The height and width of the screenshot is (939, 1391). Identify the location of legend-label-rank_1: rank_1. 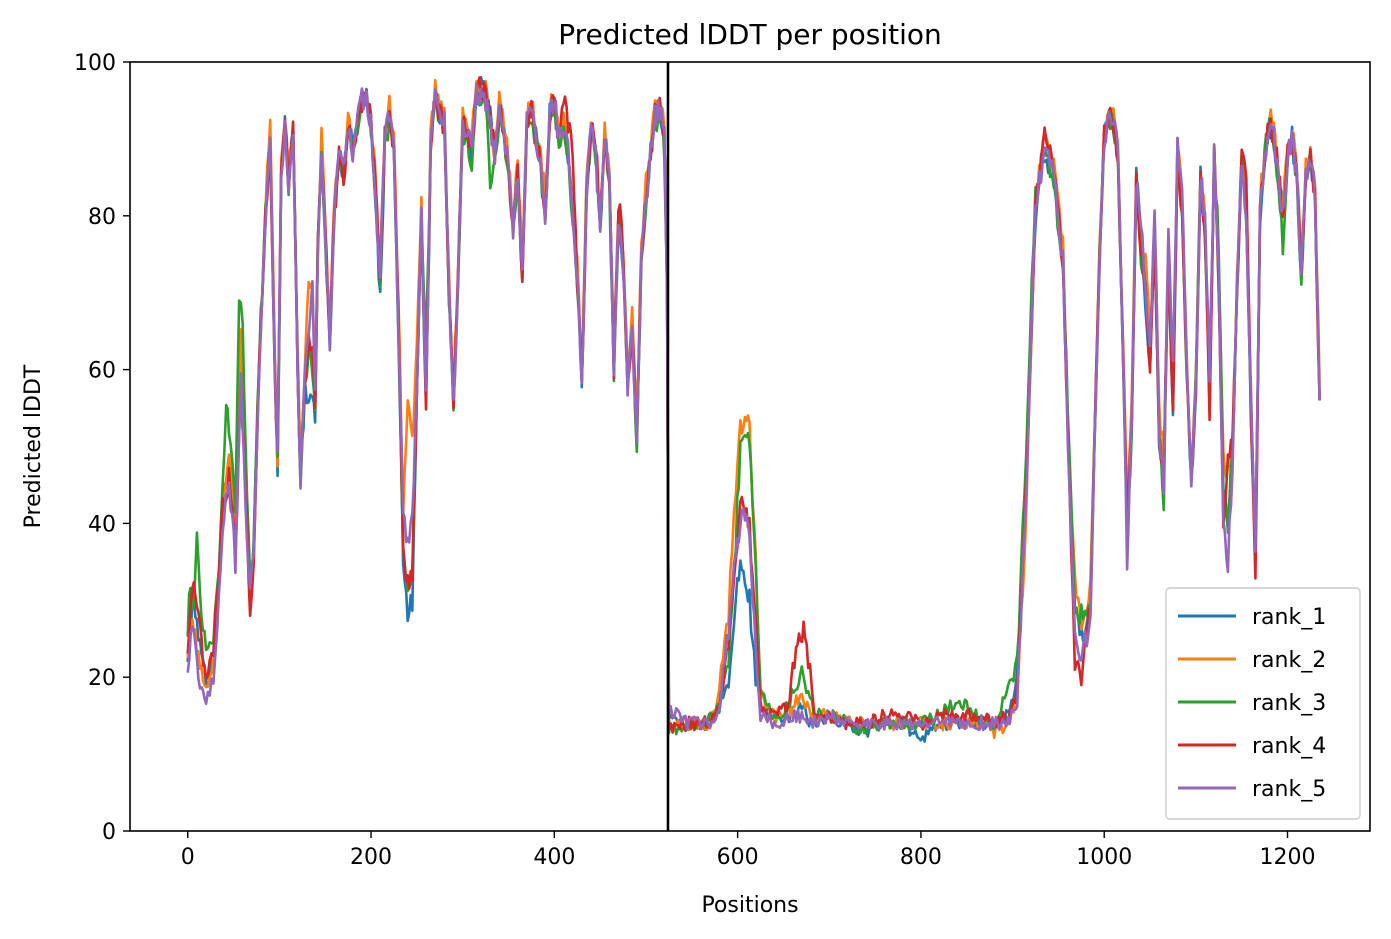
(1289, 617).